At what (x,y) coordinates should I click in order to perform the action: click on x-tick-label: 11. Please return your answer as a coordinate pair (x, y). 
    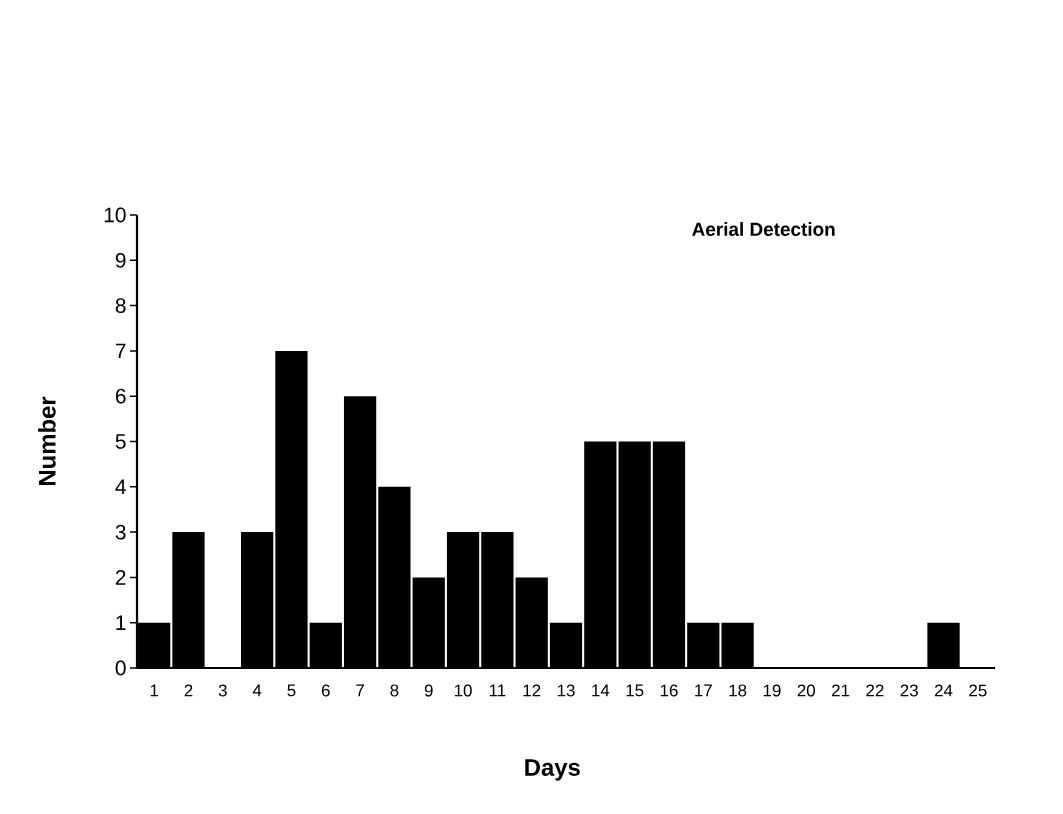
    Looking at the image, I should click on (497, 690).